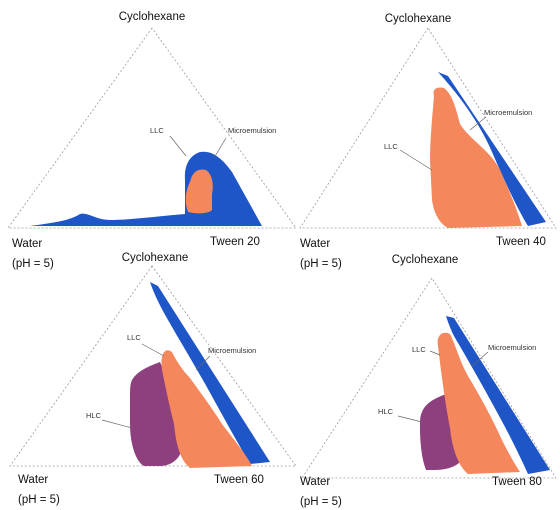  I want to click on surfactant-vertex-label: Tween 60, so click(239, 480).